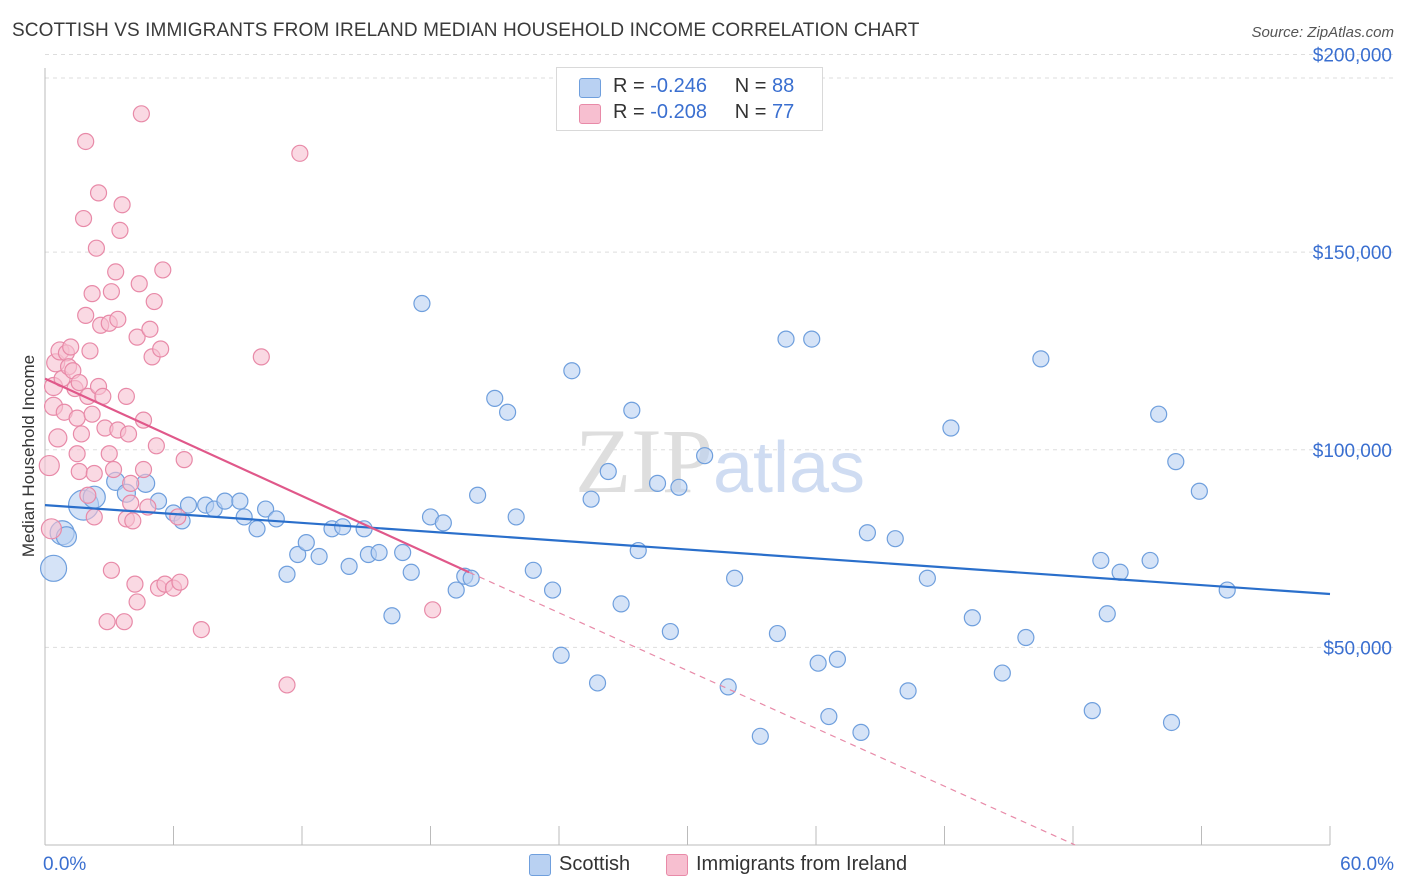  Describe the element at coordinates (772, 708) in the screenshot. I see `trend-extension-ireland` at that location.